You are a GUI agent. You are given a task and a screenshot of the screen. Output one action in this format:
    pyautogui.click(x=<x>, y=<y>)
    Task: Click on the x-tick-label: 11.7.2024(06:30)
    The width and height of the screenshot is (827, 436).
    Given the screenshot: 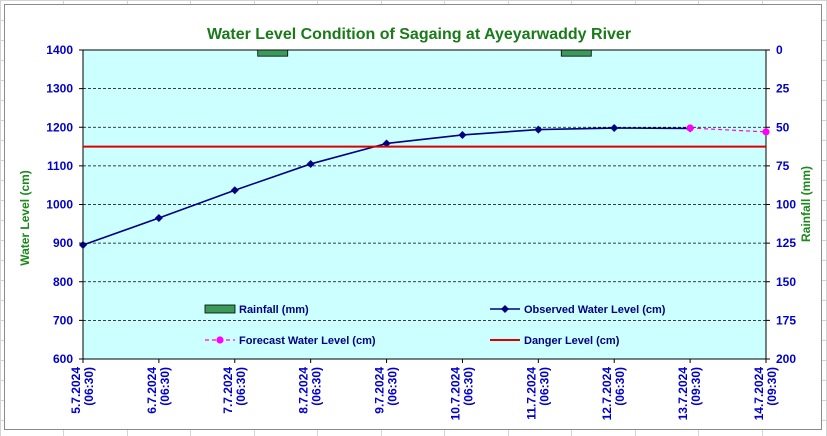 What is the action you would take?
    pyautogui.click(x=537, y=393)
    